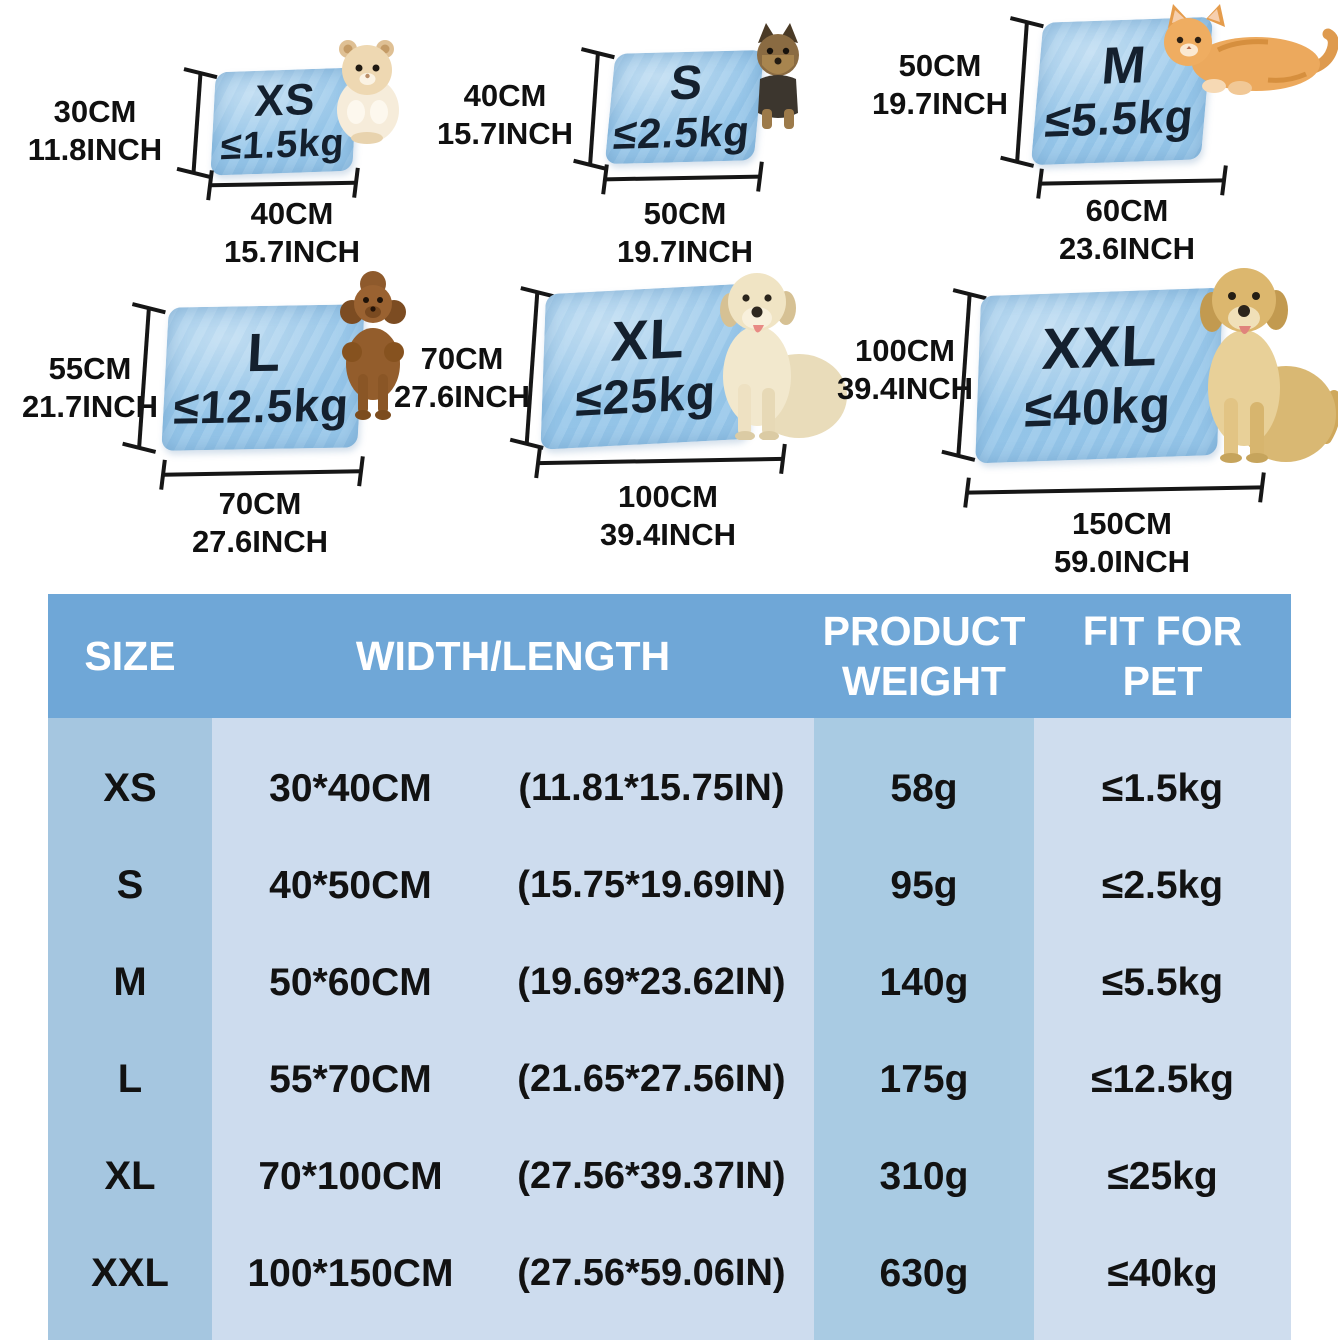  I want to click on column-header-width-length: WIDTH/LENGTH, so click(513, 655).